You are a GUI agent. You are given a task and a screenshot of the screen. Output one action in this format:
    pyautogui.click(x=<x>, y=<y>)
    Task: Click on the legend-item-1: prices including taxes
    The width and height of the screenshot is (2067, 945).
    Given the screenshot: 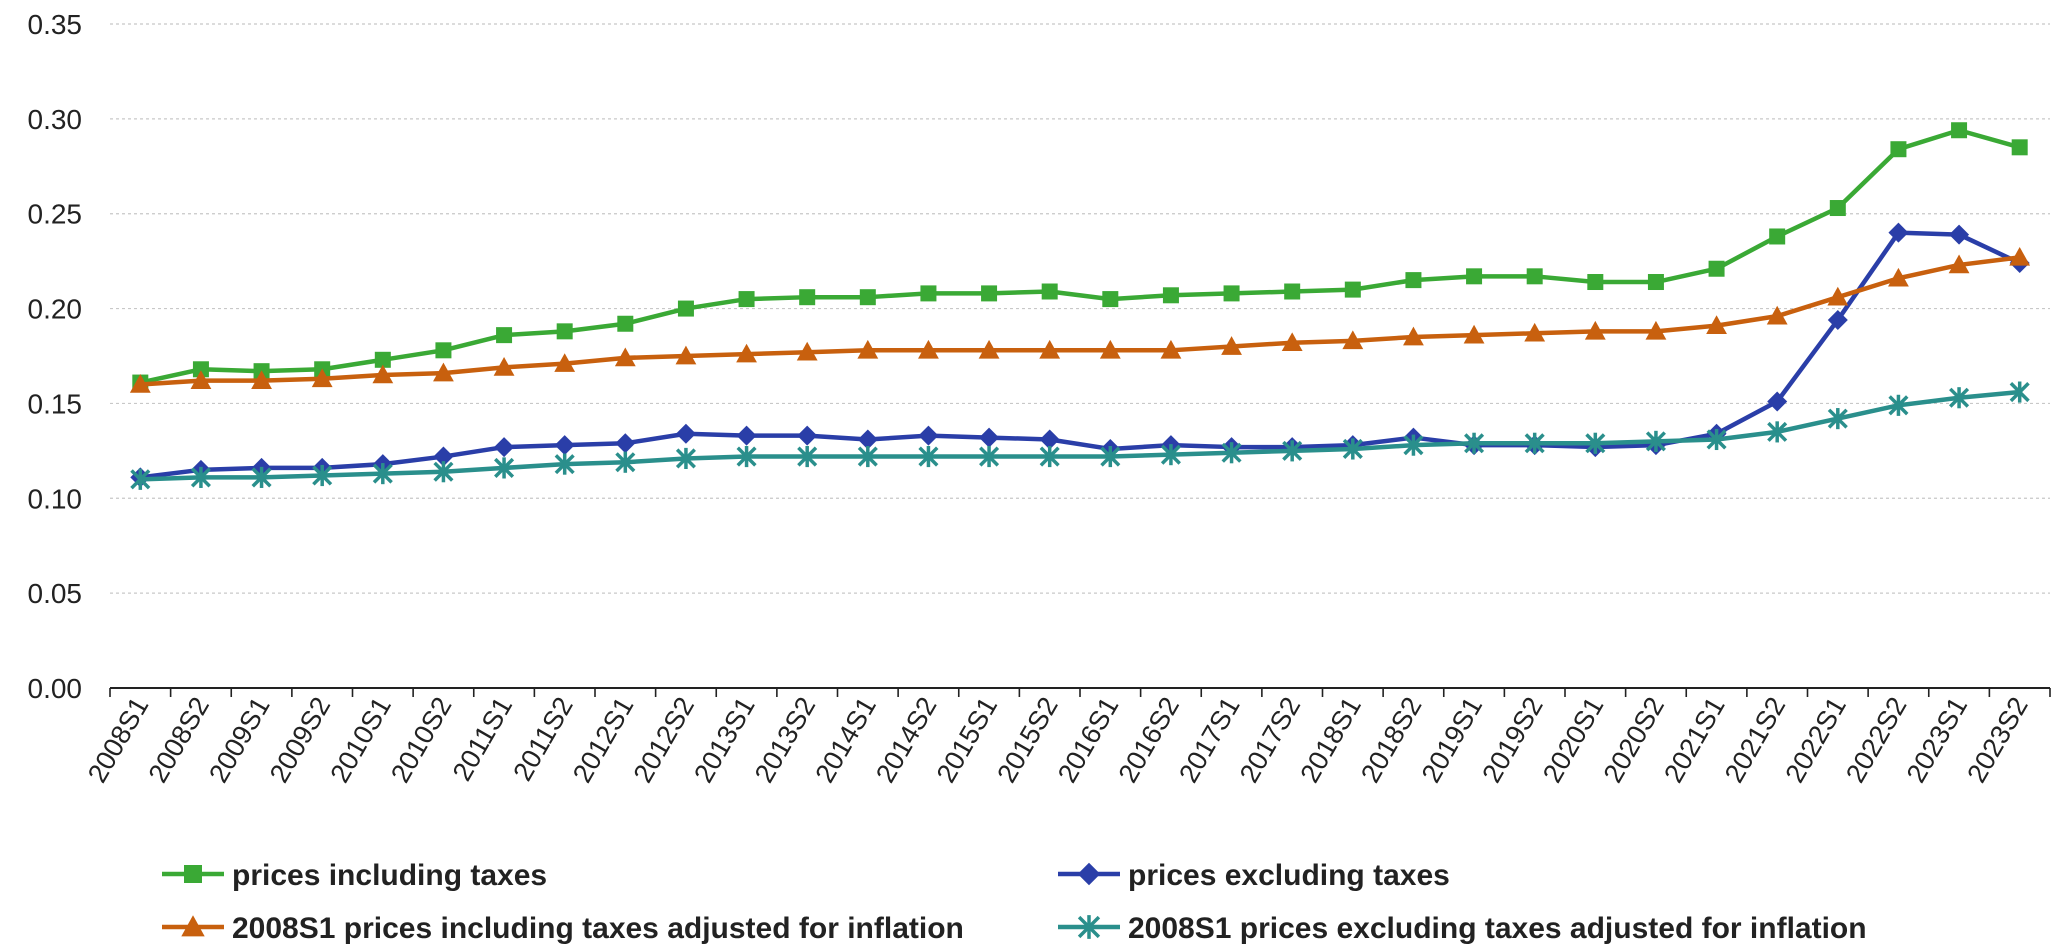 What is the action you would take?
    pyautogui.click(x=354, y=875)
    